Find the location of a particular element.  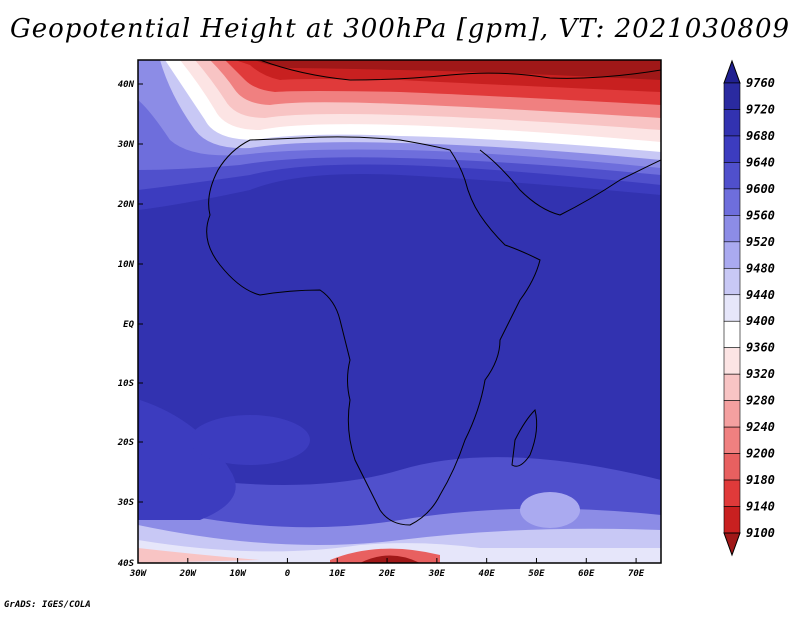

y-tick-label: 40N is located at coordinates (126, 85).